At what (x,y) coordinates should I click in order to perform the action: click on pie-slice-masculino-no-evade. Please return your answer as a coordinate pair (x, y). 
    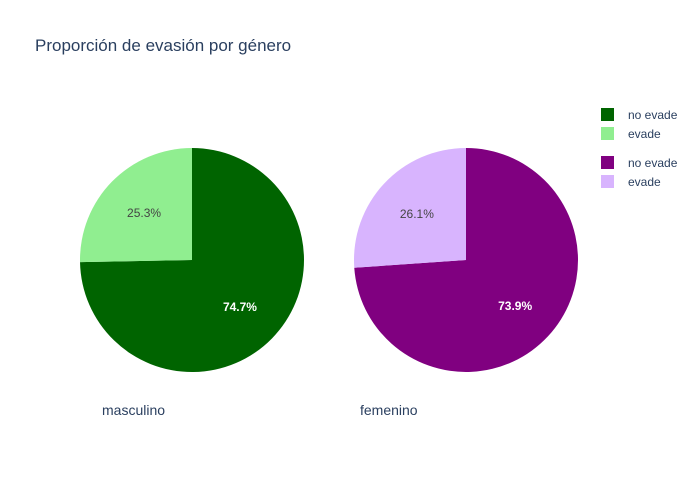
    Looking at the image, I should click on (192, 260).